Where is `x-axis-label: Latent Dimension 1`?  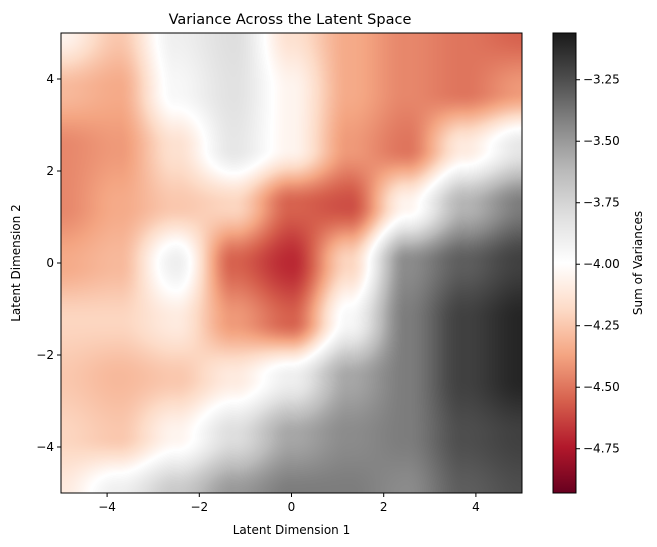
x-axis-label: Latent Dimension 1 is located at coordinates (292, 530).